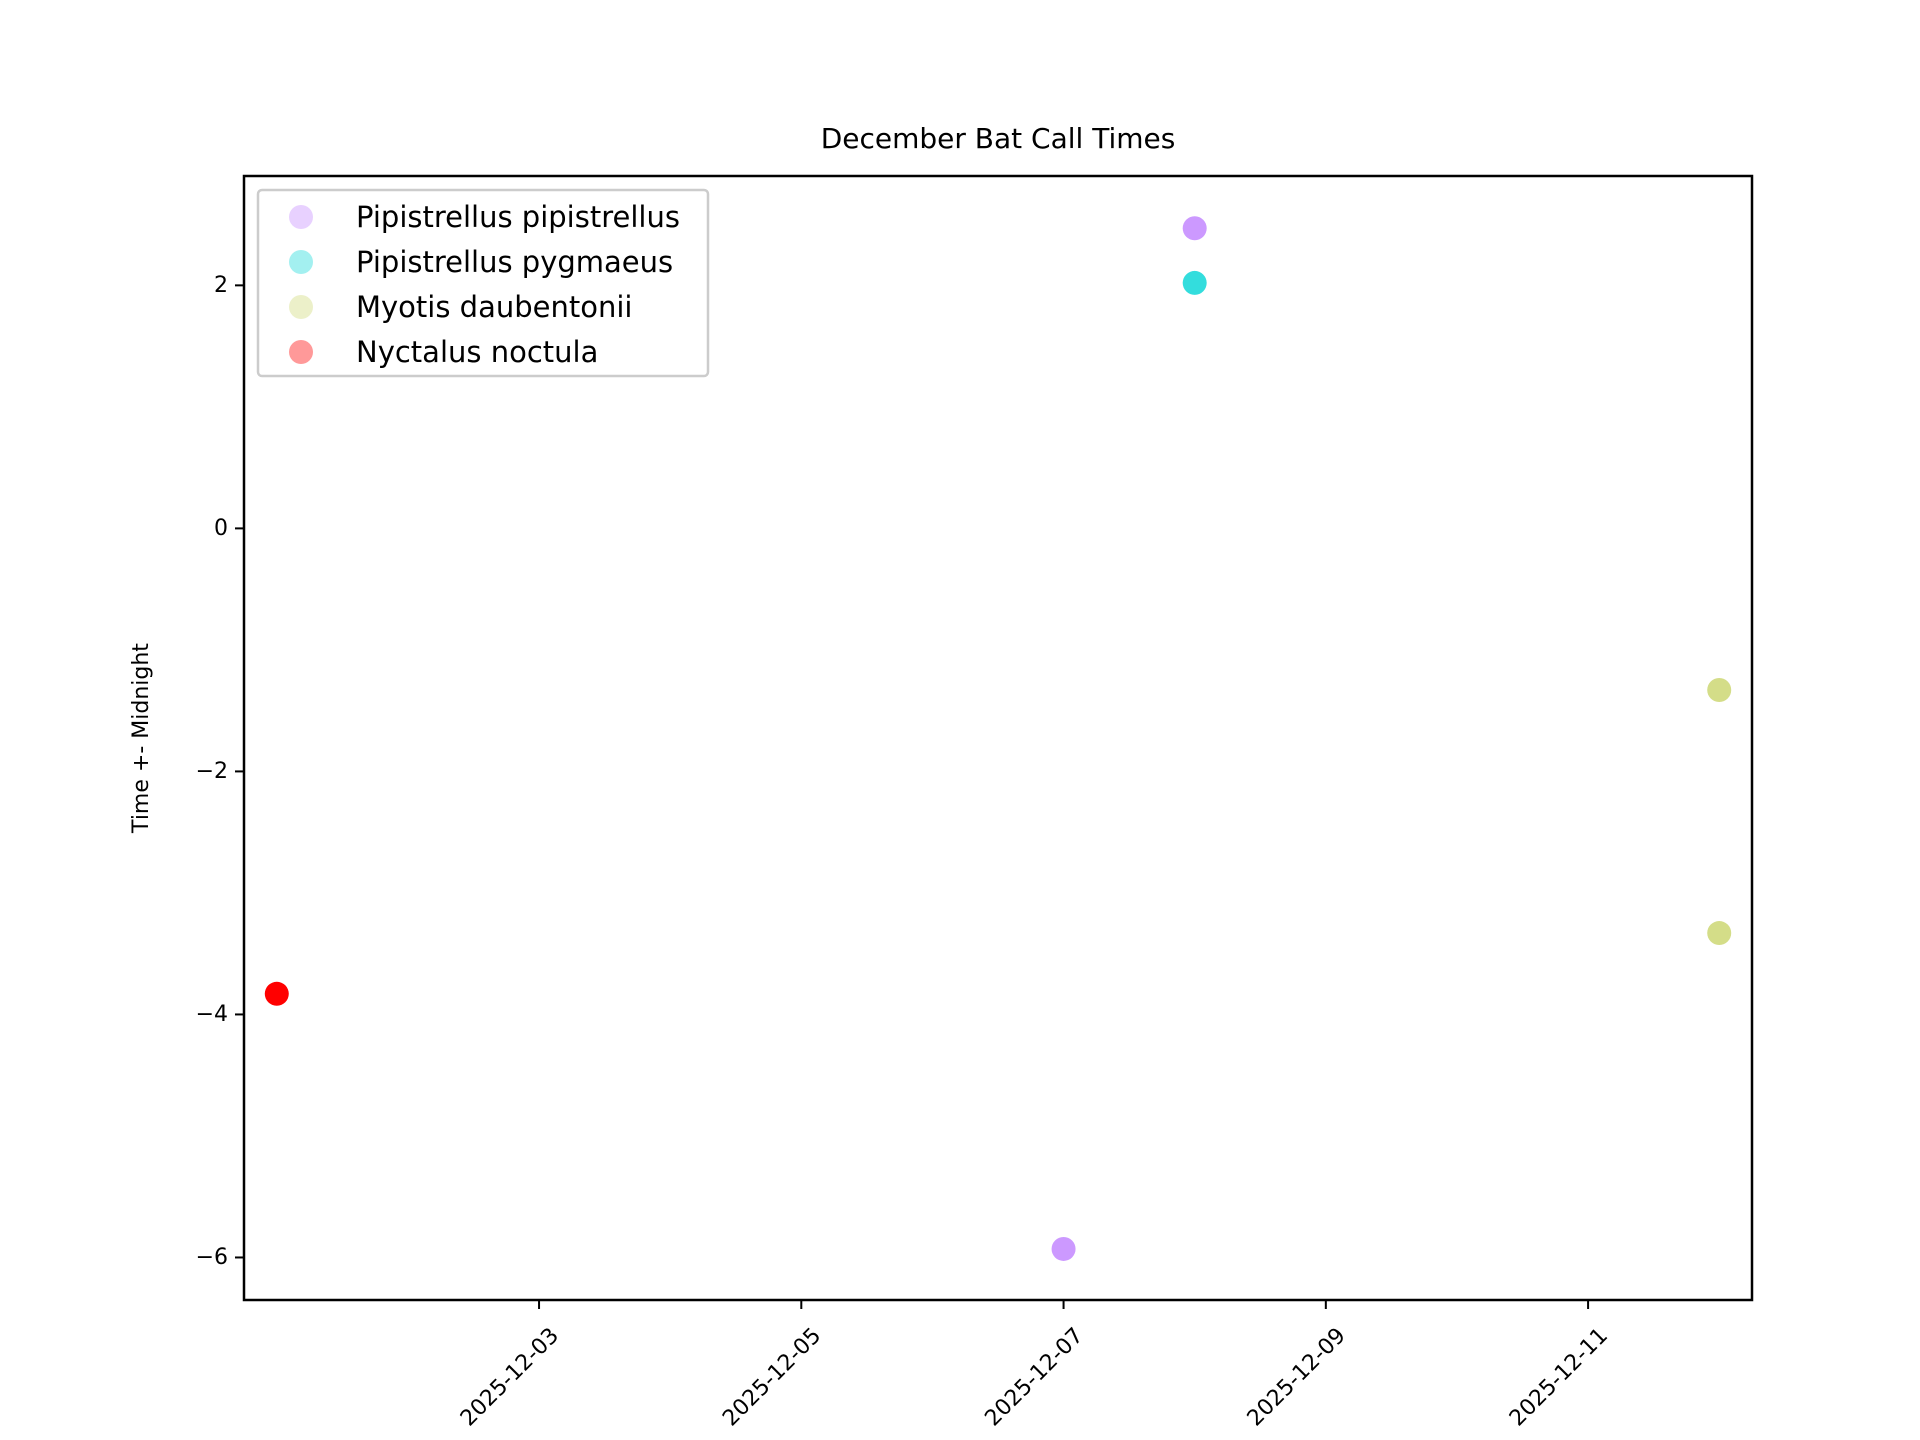  I want to click on y-axis-label: Time +- Midnight, so click(141, 738).